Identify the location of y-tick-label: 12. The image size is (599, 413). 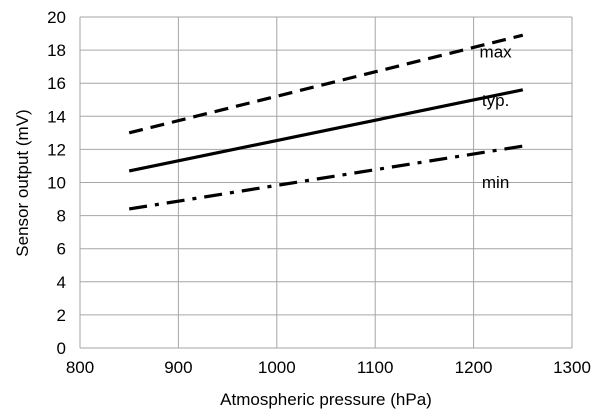
(56, 149).